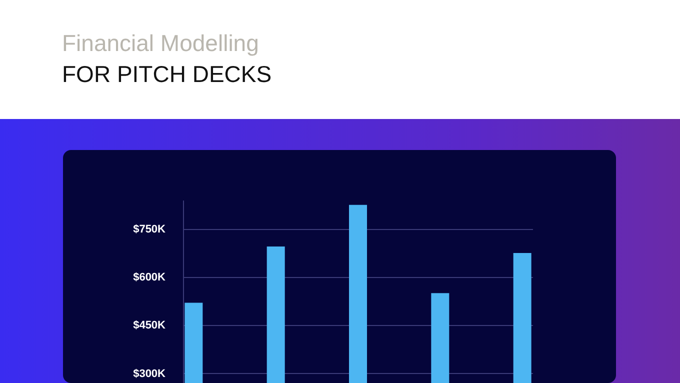 The image size is (680, 383). What do you see at coordinates (167, 74) in the screenshot?
I see `chart-subtitle: FOR PITCH DECKS` at bounding box center [167, 74].